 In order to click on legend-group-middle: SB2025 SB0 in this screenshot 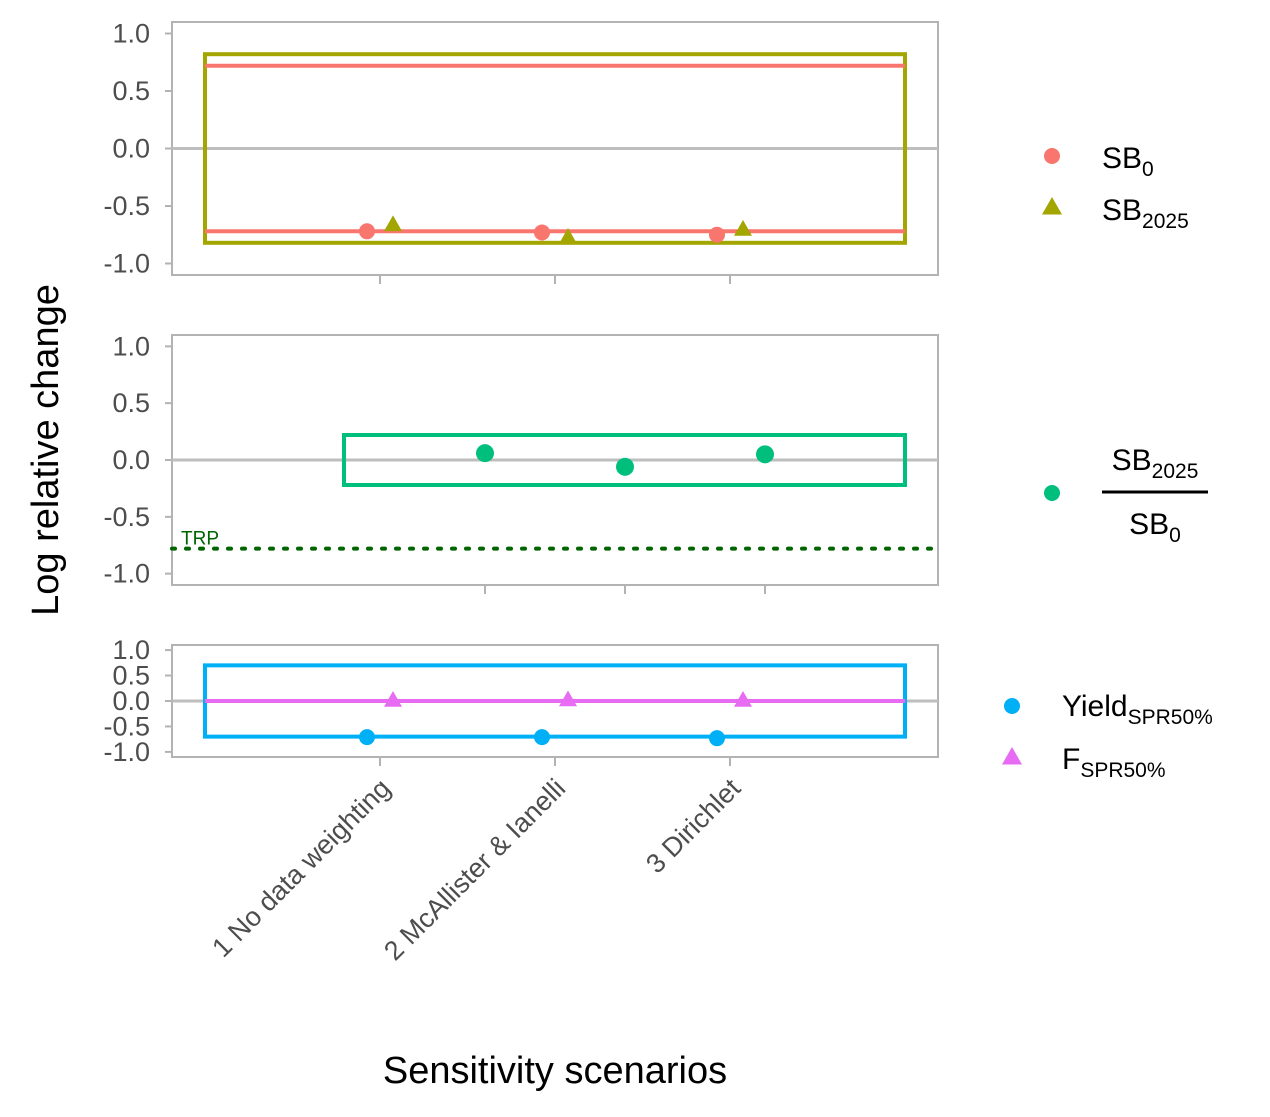, I will do `click(1126, 495)`.